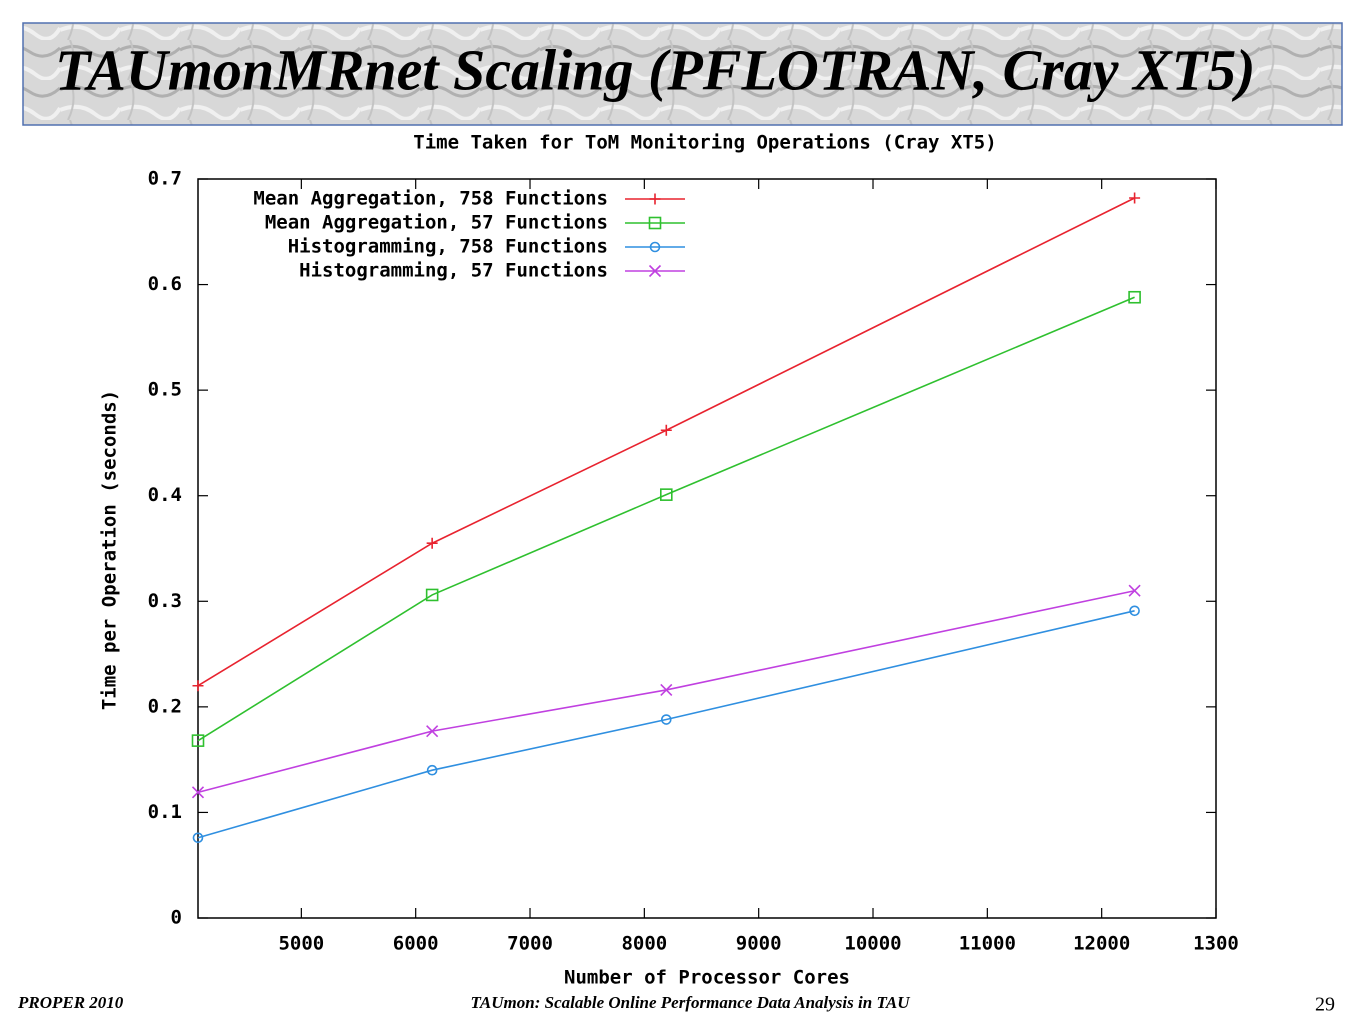 Image resolution: width=1365 pixels, height=1024 pixels. I want to click on x-tick-label: 10000, so click(872, 944).